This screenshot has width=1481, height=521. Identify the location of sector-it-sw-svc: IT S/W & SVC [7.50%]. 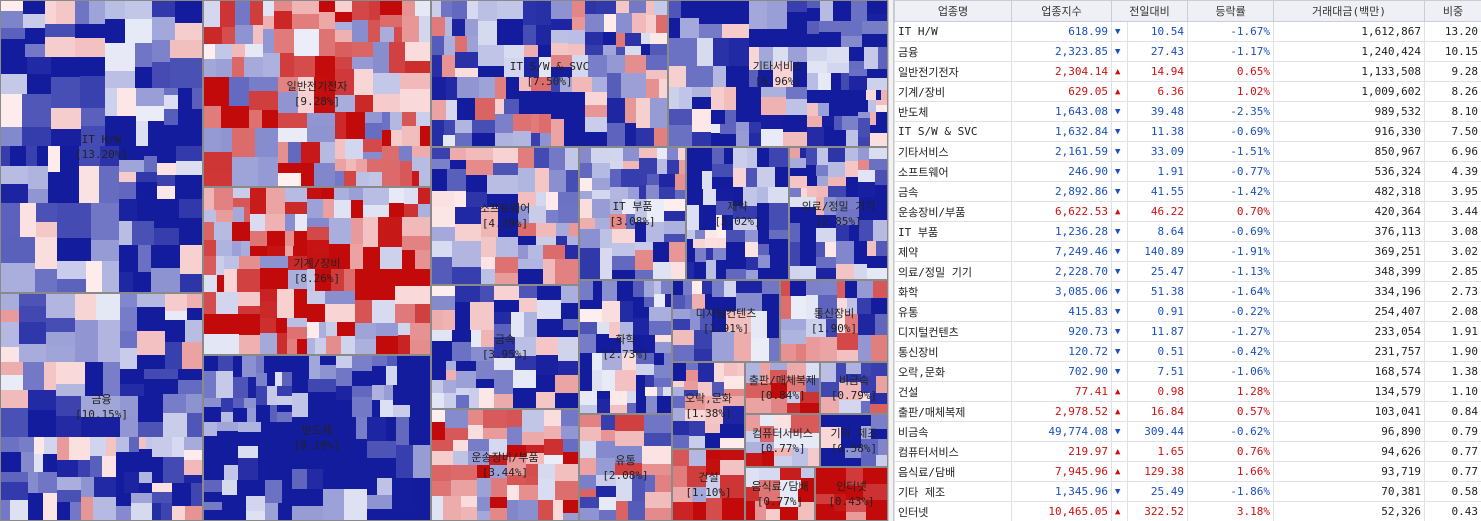
(549, 73).